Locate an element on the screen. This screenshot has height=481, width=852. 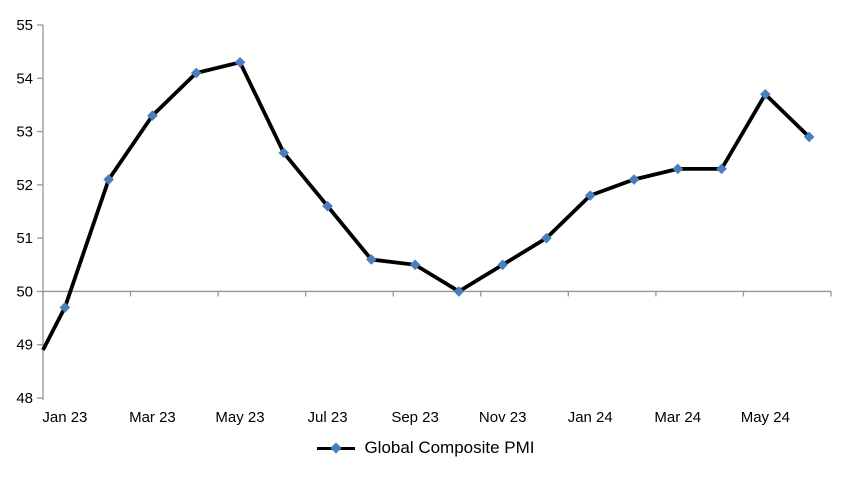
y-axis-tick-label: 48 is located at coordinates (24, 398).